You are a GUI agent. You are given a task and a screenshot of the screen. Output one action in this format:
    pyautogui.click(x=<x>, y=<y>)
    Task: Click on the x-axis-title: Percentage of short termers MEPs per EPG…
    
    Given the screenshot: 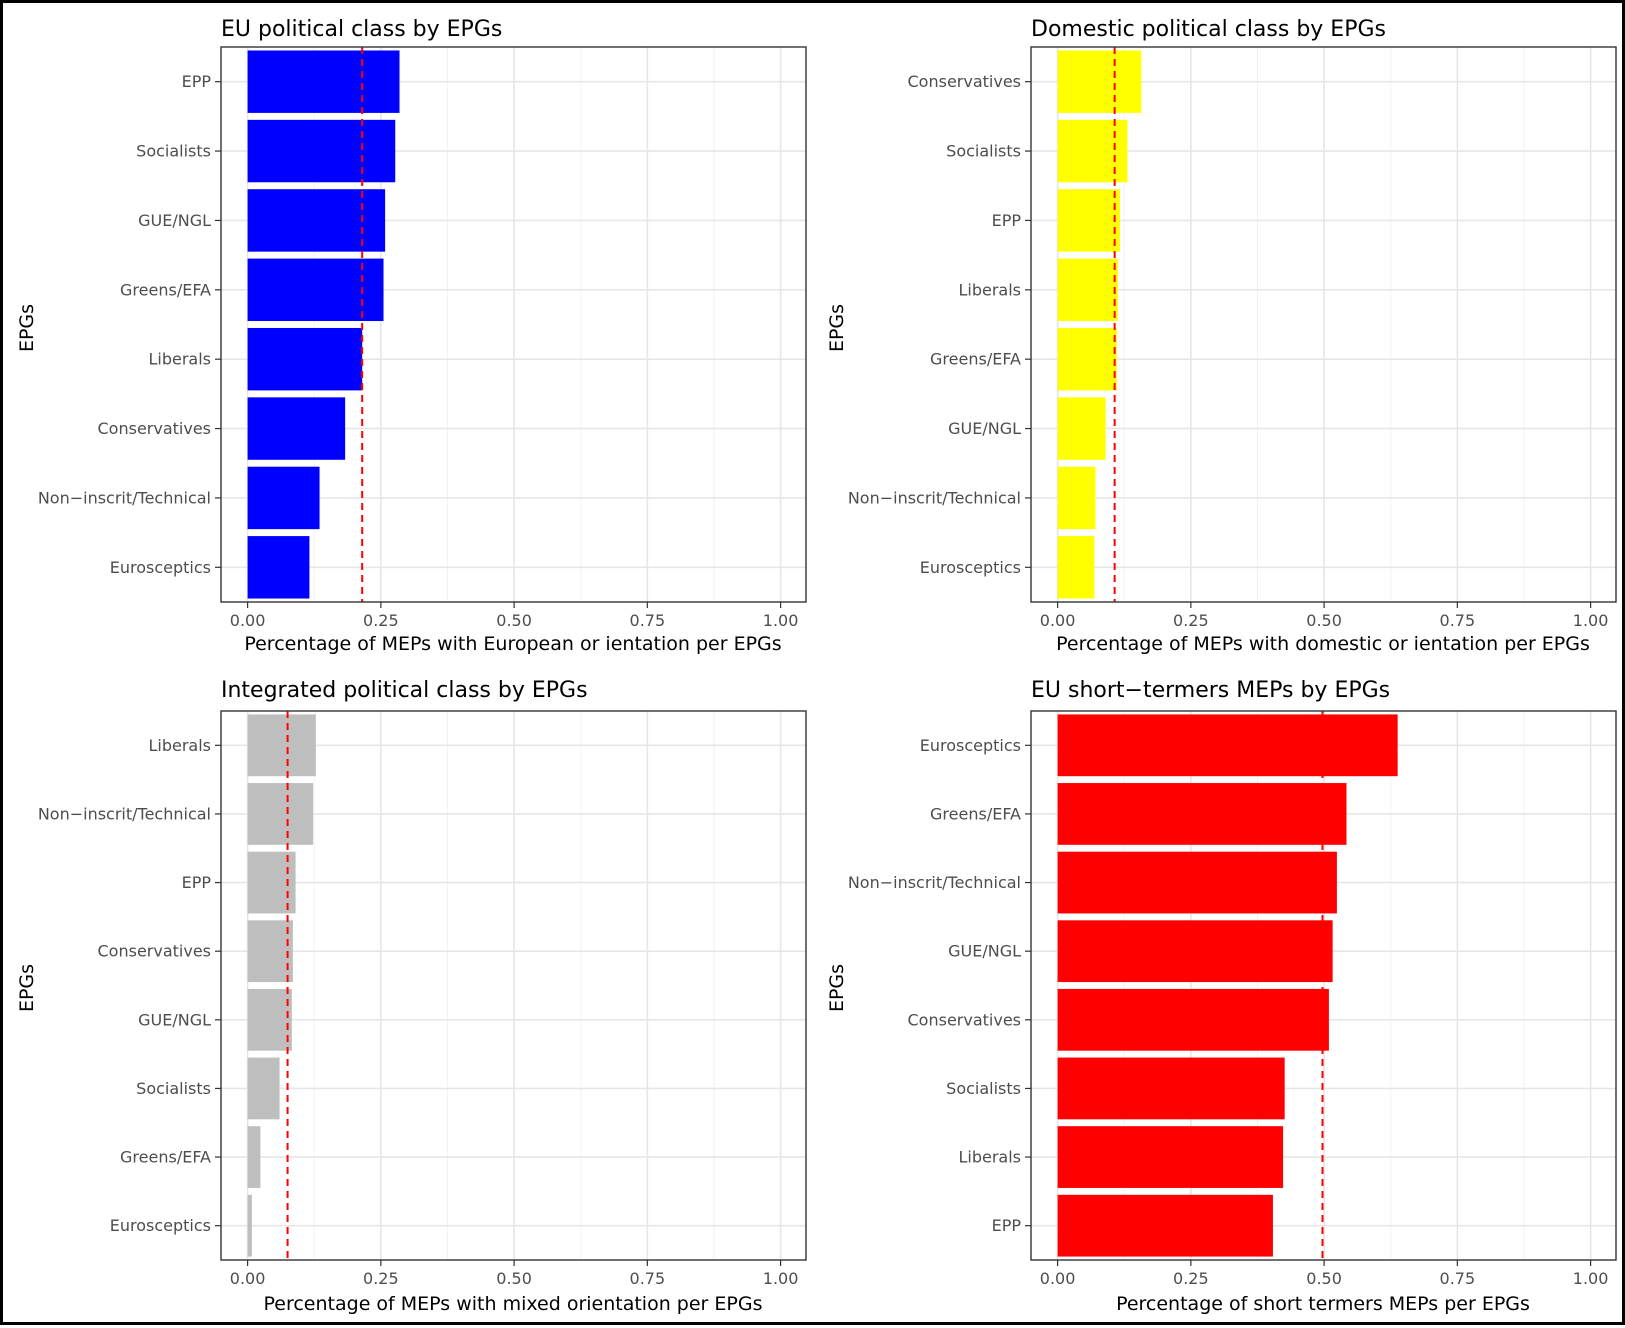 What is the action you would take?
    pyautogui.click(x=1323, y=1304)
    